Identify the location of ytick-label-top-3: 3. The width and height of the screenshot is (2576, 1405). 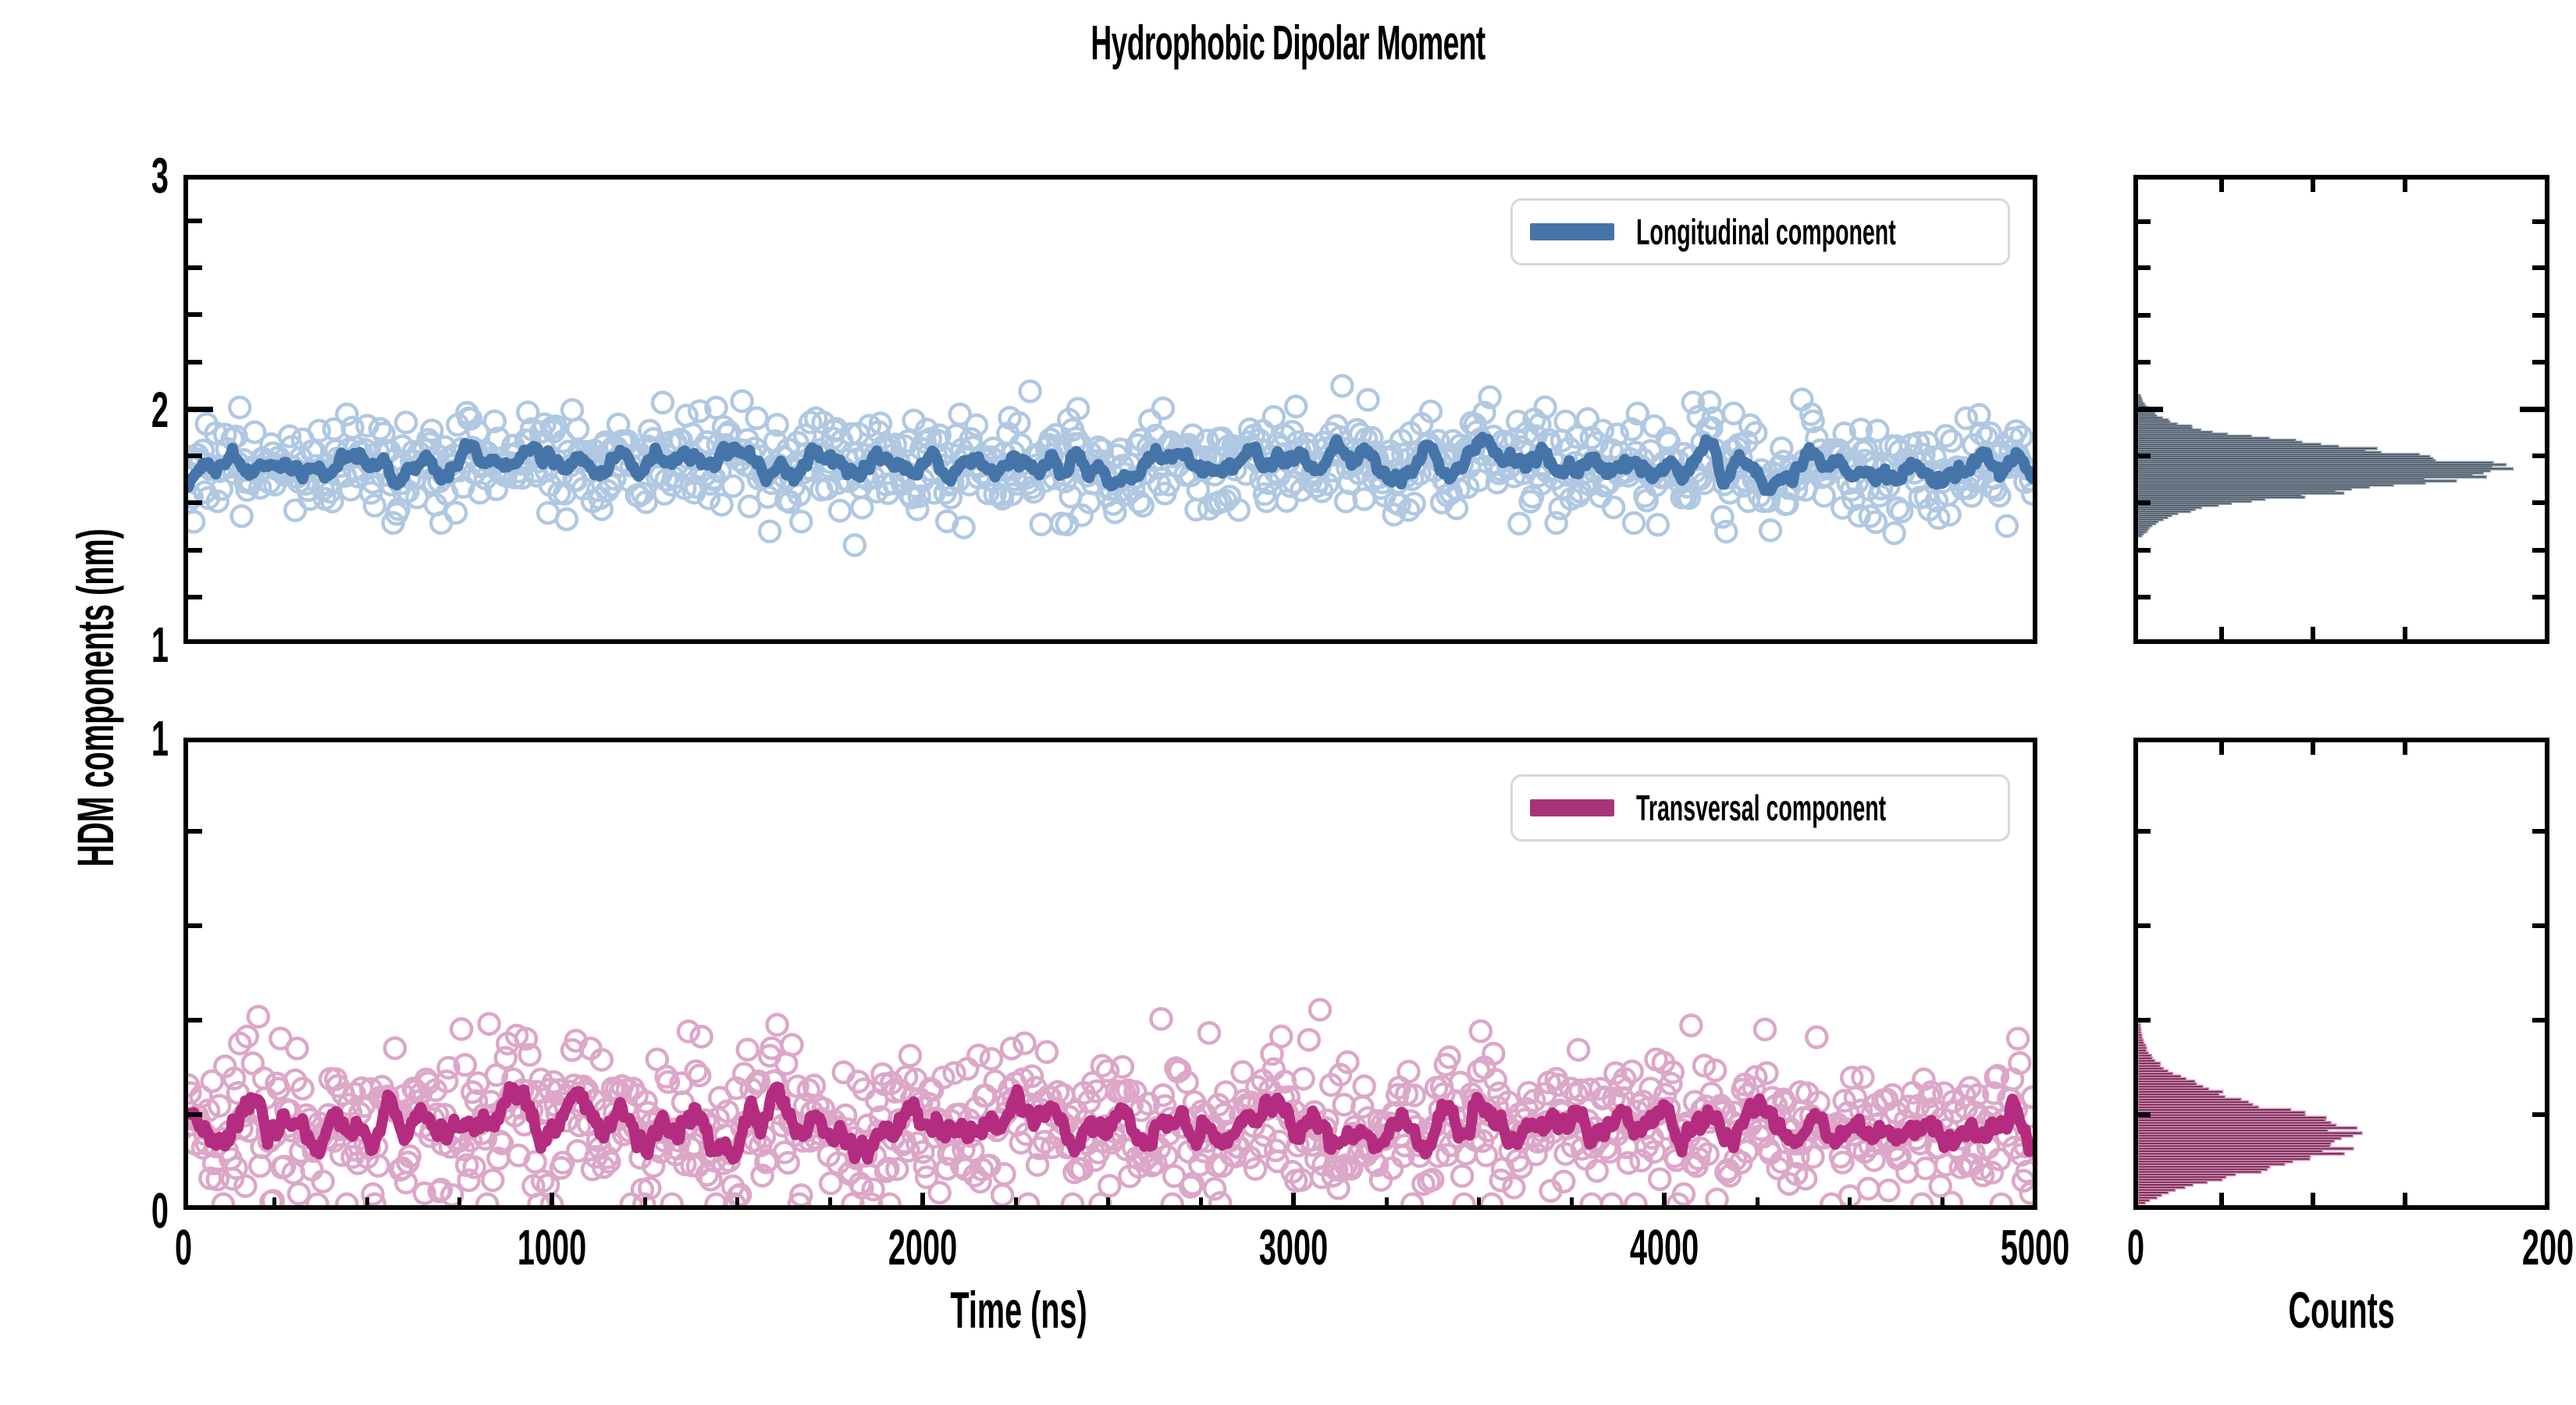
(160, 176).